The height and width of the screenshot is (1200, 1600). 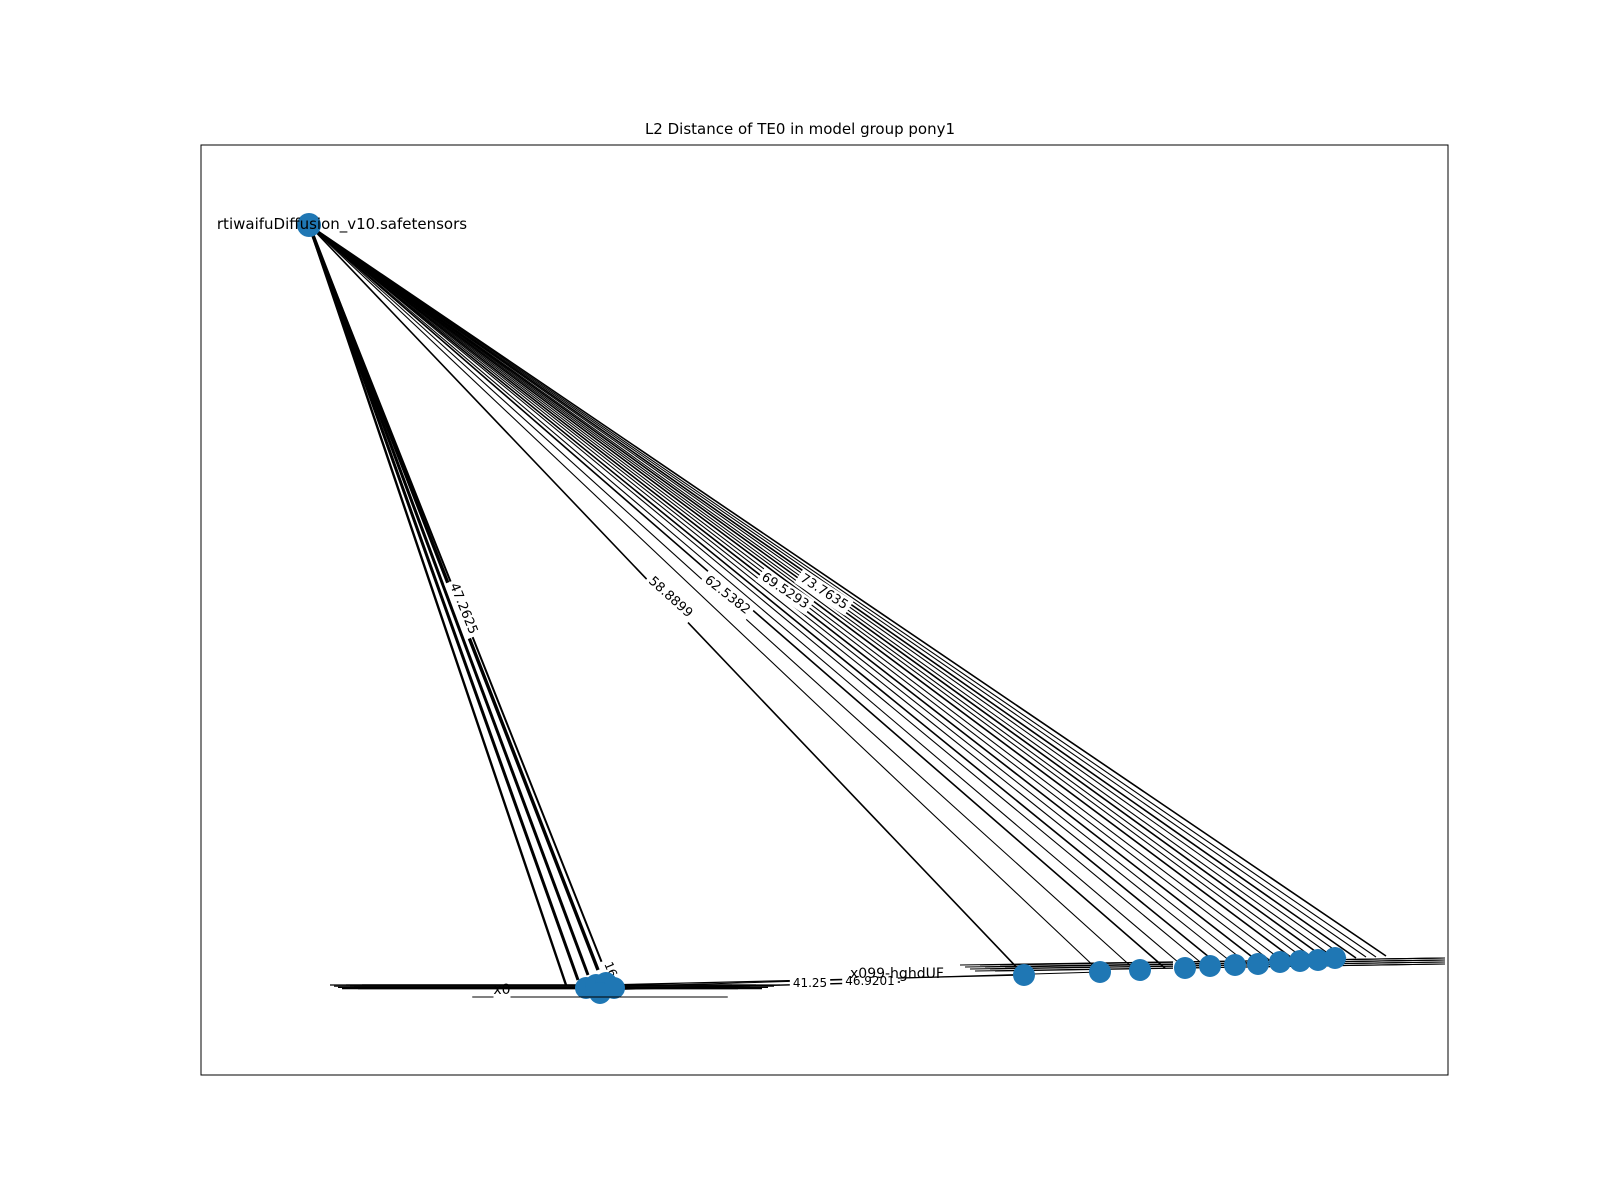 What do you see at coordinates (309, 225) in the screenshot?
I see `node-hub` at bounding box center [309, 225].